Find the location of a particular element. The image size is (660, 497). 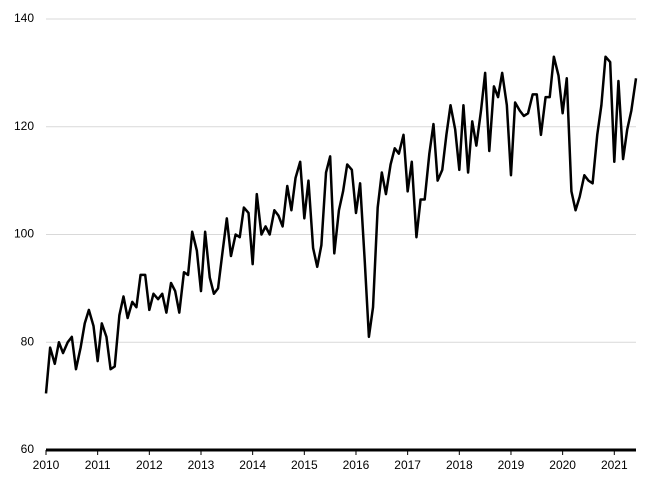

x-tick-label: 2018 is located at coordinates (459, 465).